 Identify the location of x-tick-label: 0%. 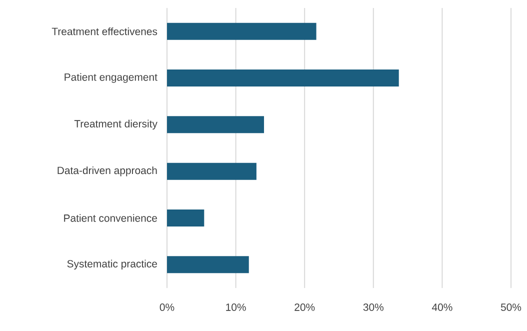
(167, 307).